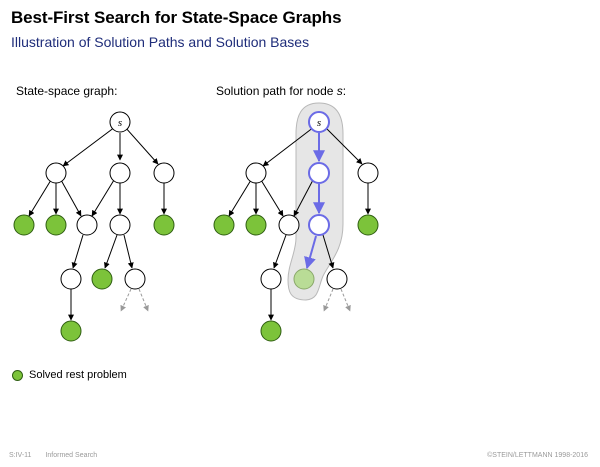 This screenshot has width=600, height=467. I want to click on state-space-graph: s, so click(94, 226).